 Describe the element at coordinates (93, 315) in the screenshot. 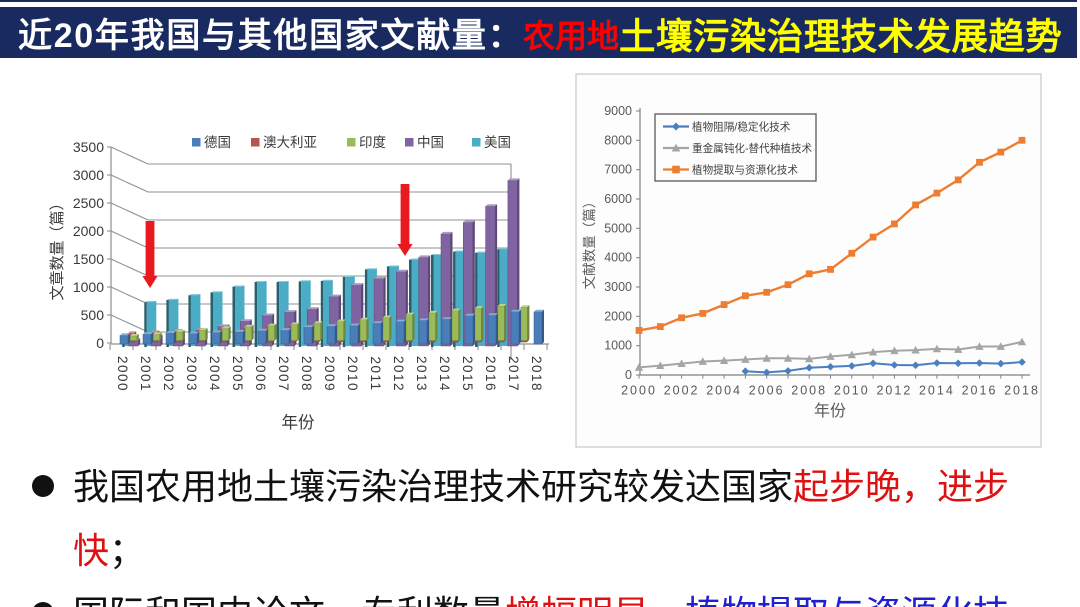

I see `svg-text: 500` at that location.